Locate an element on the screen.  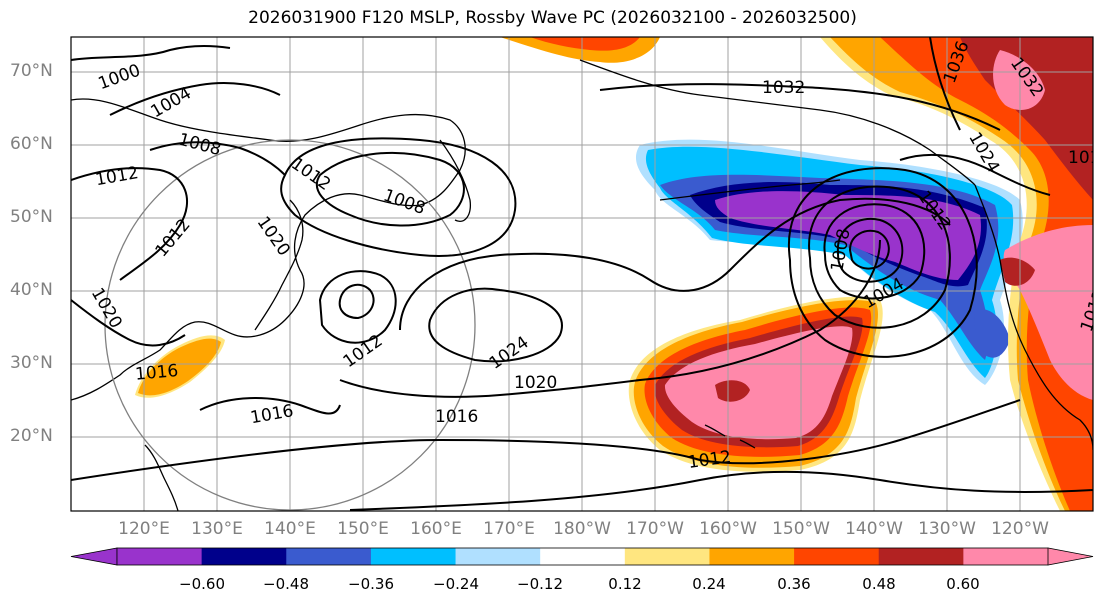
kamchatka-coastline is located at coordinates (455, 180).